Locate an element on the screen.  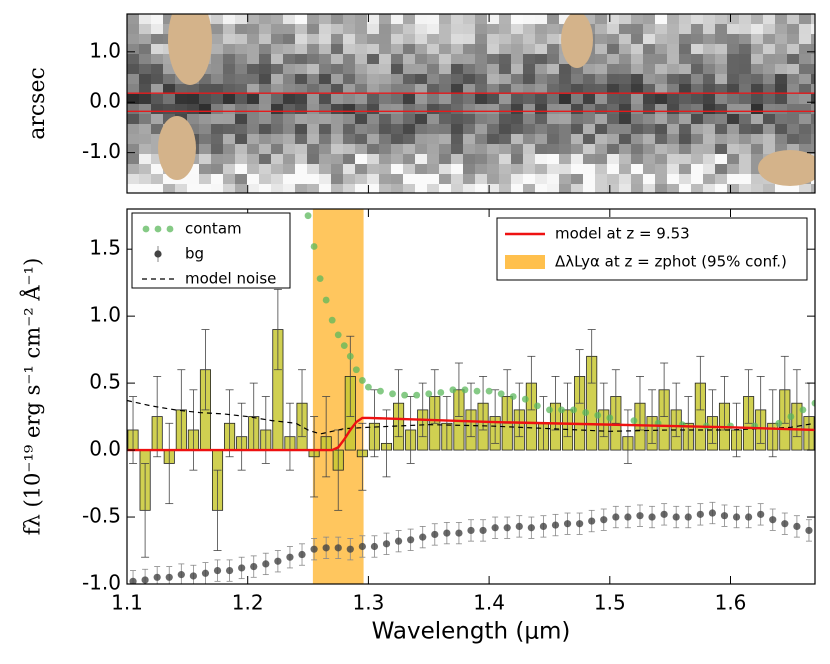
legend-label: ΔλLyα at z = zphot (95% conf.) is located at coordinates (671, 262).